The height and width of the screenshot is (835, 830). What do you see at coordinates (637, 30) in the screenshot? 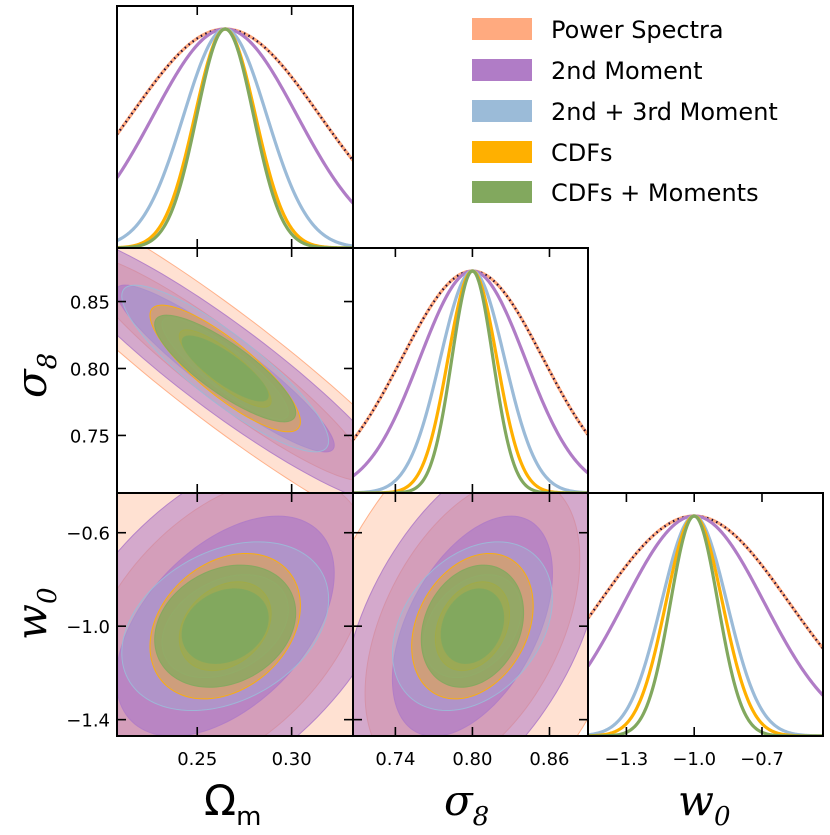
I see `legend-label-power-spectra: Power Spectra` at bounding box center [637, 30].